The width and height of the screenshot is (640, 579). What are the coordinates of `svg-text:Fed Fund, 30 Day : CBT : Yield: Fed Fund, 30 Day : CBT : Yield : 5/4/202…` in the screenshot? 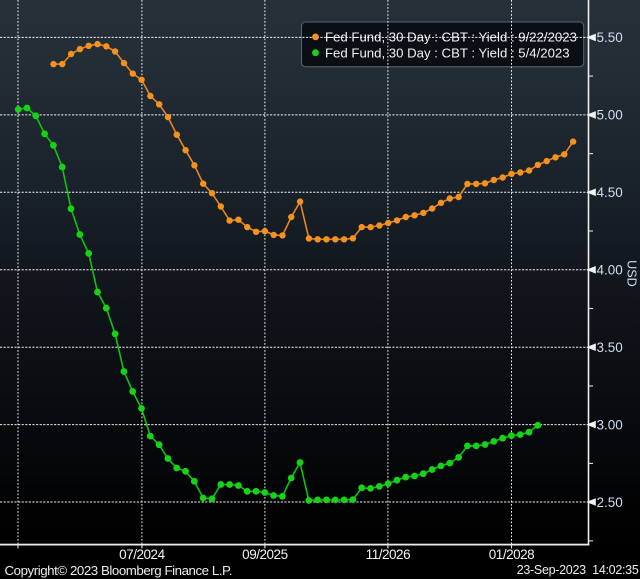 It's located at (447, 53).